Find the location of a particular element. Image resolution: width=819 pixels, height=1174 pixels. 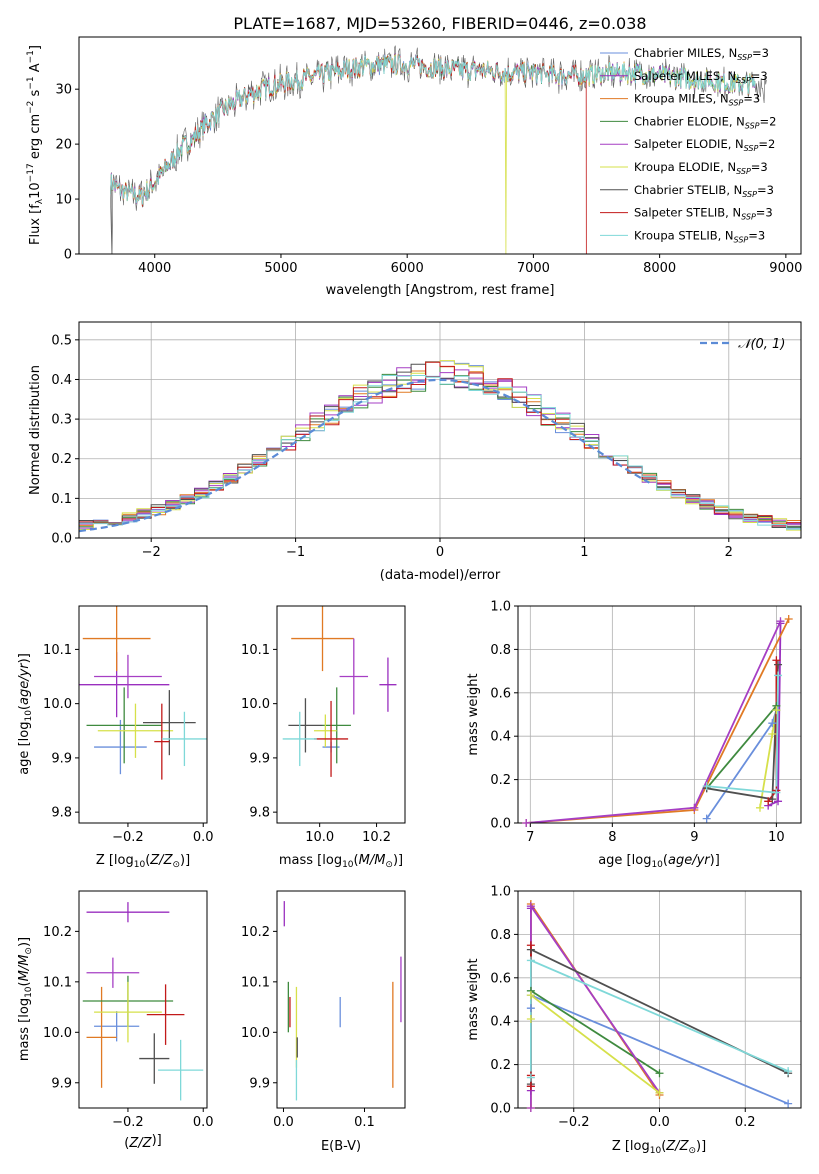

mass-ylabel-text-part: 10 is located at coordinates (29, 992).